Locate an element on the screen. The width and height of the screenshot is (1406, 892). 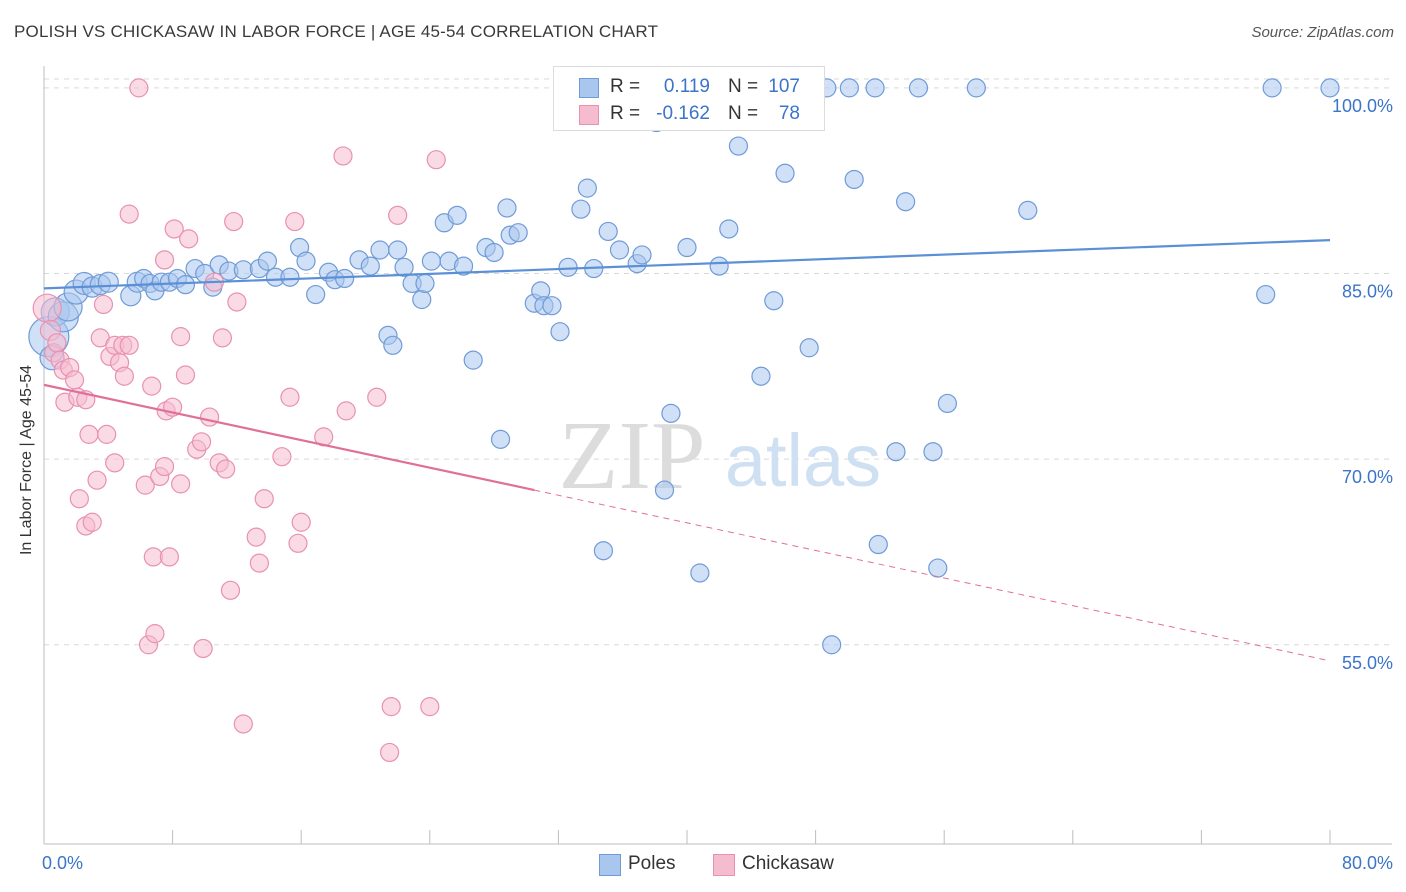
x-tick-label: 80.0% is located at coordinates (1367, 863).